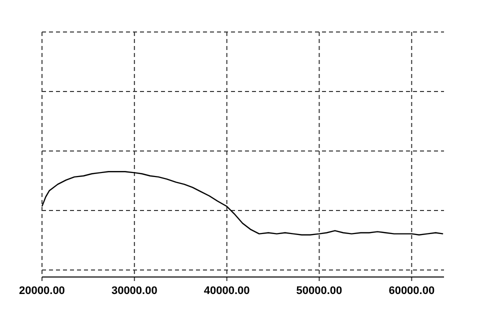 This screenshot has width=480, height=320. What do you see at coordinates (134, 291) in the screenshot?
I see `x-tick-label: 30000.00` at bounding box center [134, 291].